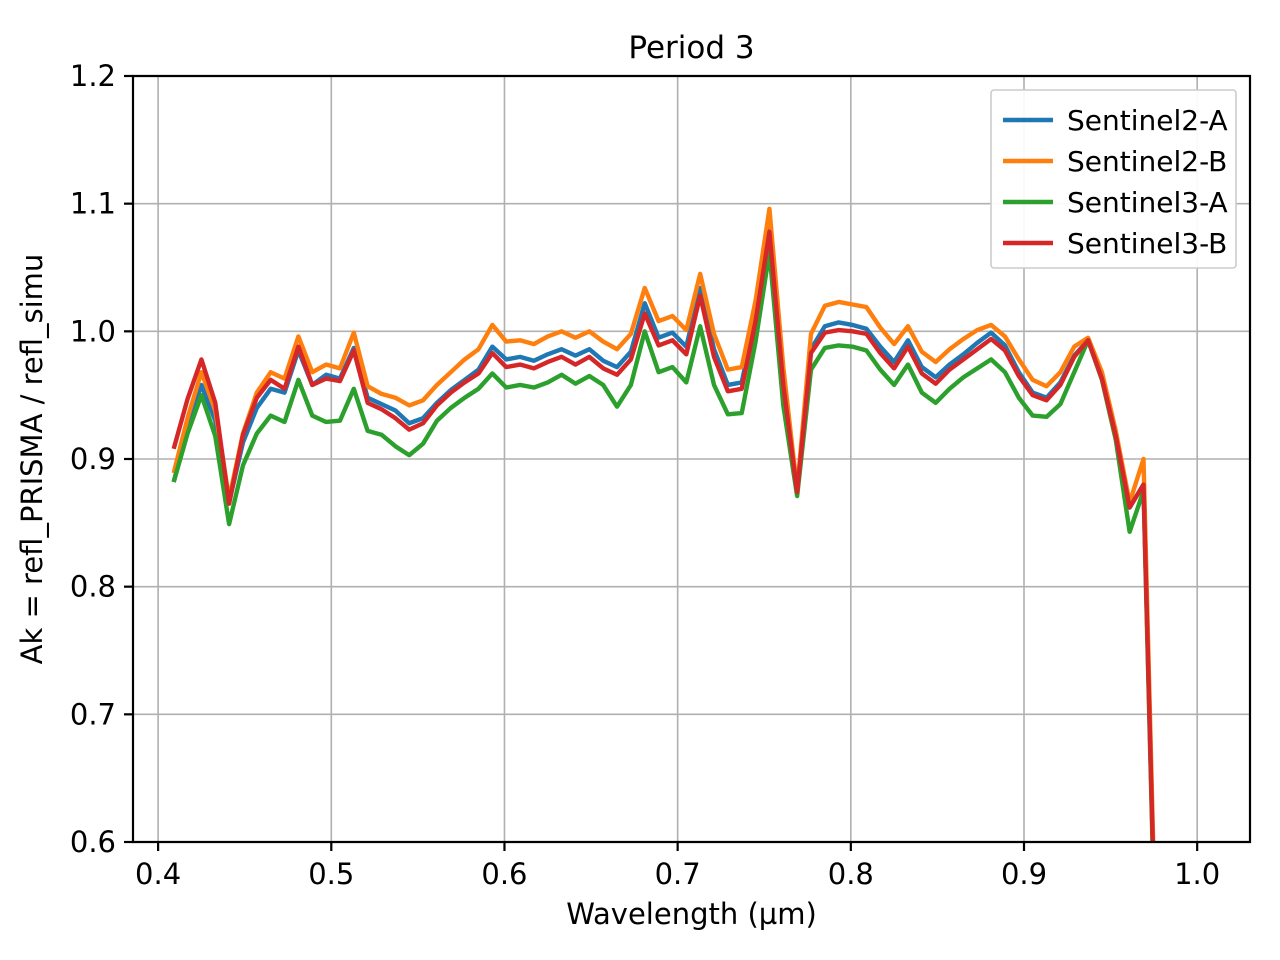  I want to click on y-tick-label: 0.6, so click(93, 842).